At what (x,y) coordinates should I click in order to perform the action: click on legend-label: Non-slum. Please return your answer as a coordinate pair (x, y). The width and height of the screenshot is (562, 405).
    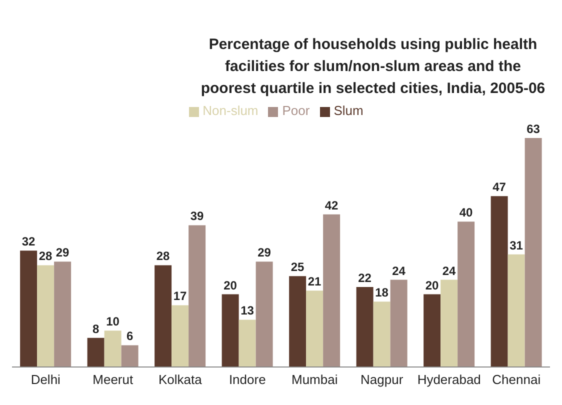
    Looking at the image, I should click on (230, 110).